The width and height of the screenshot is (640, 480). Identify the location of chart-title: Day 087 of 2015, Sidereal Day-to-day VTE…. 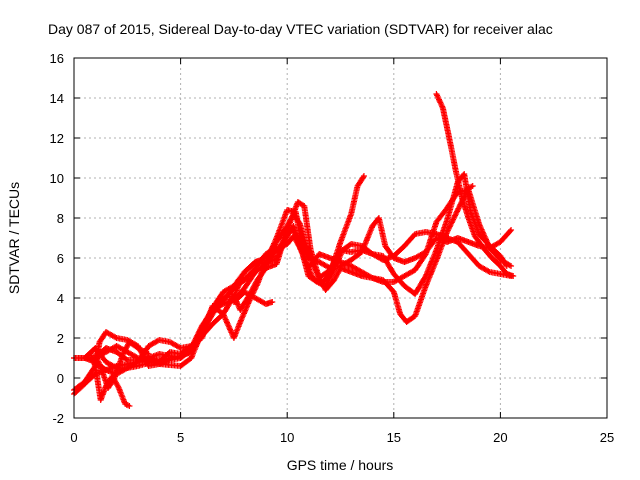
(300, 29).